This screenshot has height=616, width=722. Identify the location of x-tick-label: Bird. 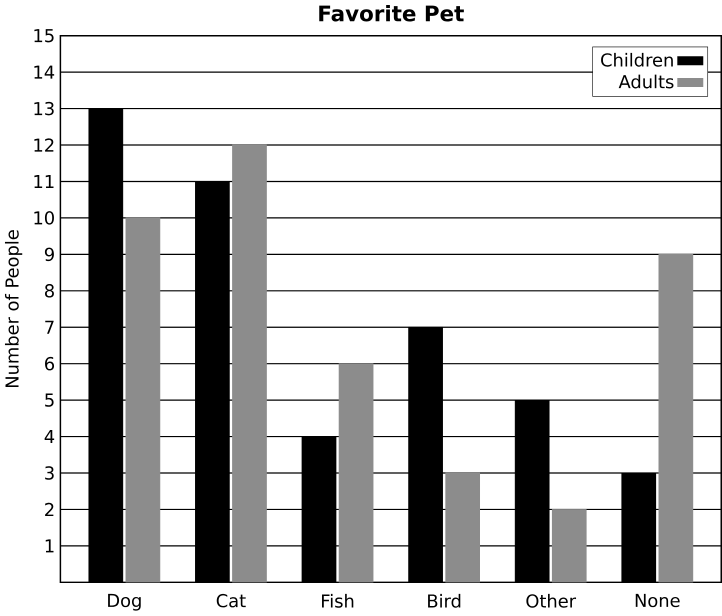
(444, 601).